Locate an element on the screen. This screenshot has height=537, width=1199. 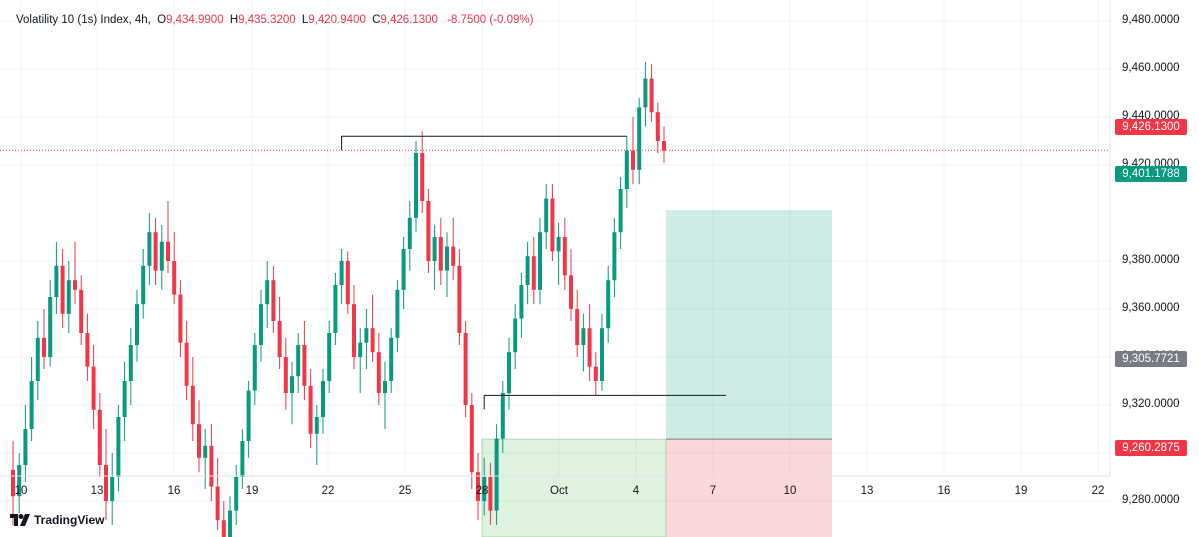
legend-low-value: 9,420.9400 is located at coordinates (337, 20).